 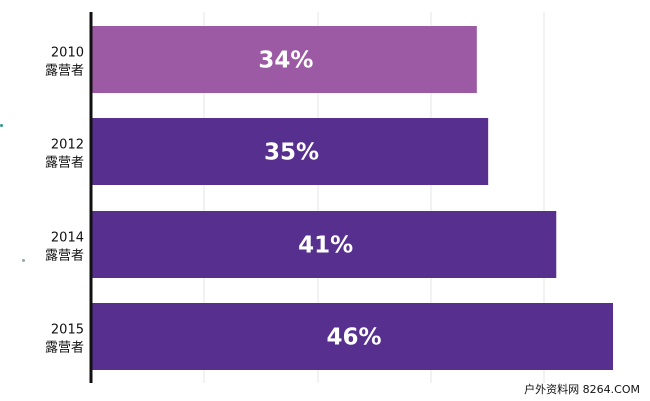 I want to click on value-label: 34%, so click(x=285, y=61).